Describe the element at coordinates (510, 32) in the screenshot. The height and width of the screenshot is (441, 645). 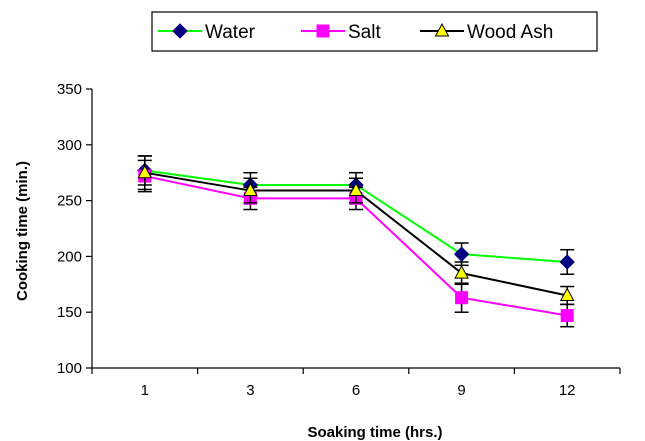
I see `legend-label: Wood Ash` at that location.